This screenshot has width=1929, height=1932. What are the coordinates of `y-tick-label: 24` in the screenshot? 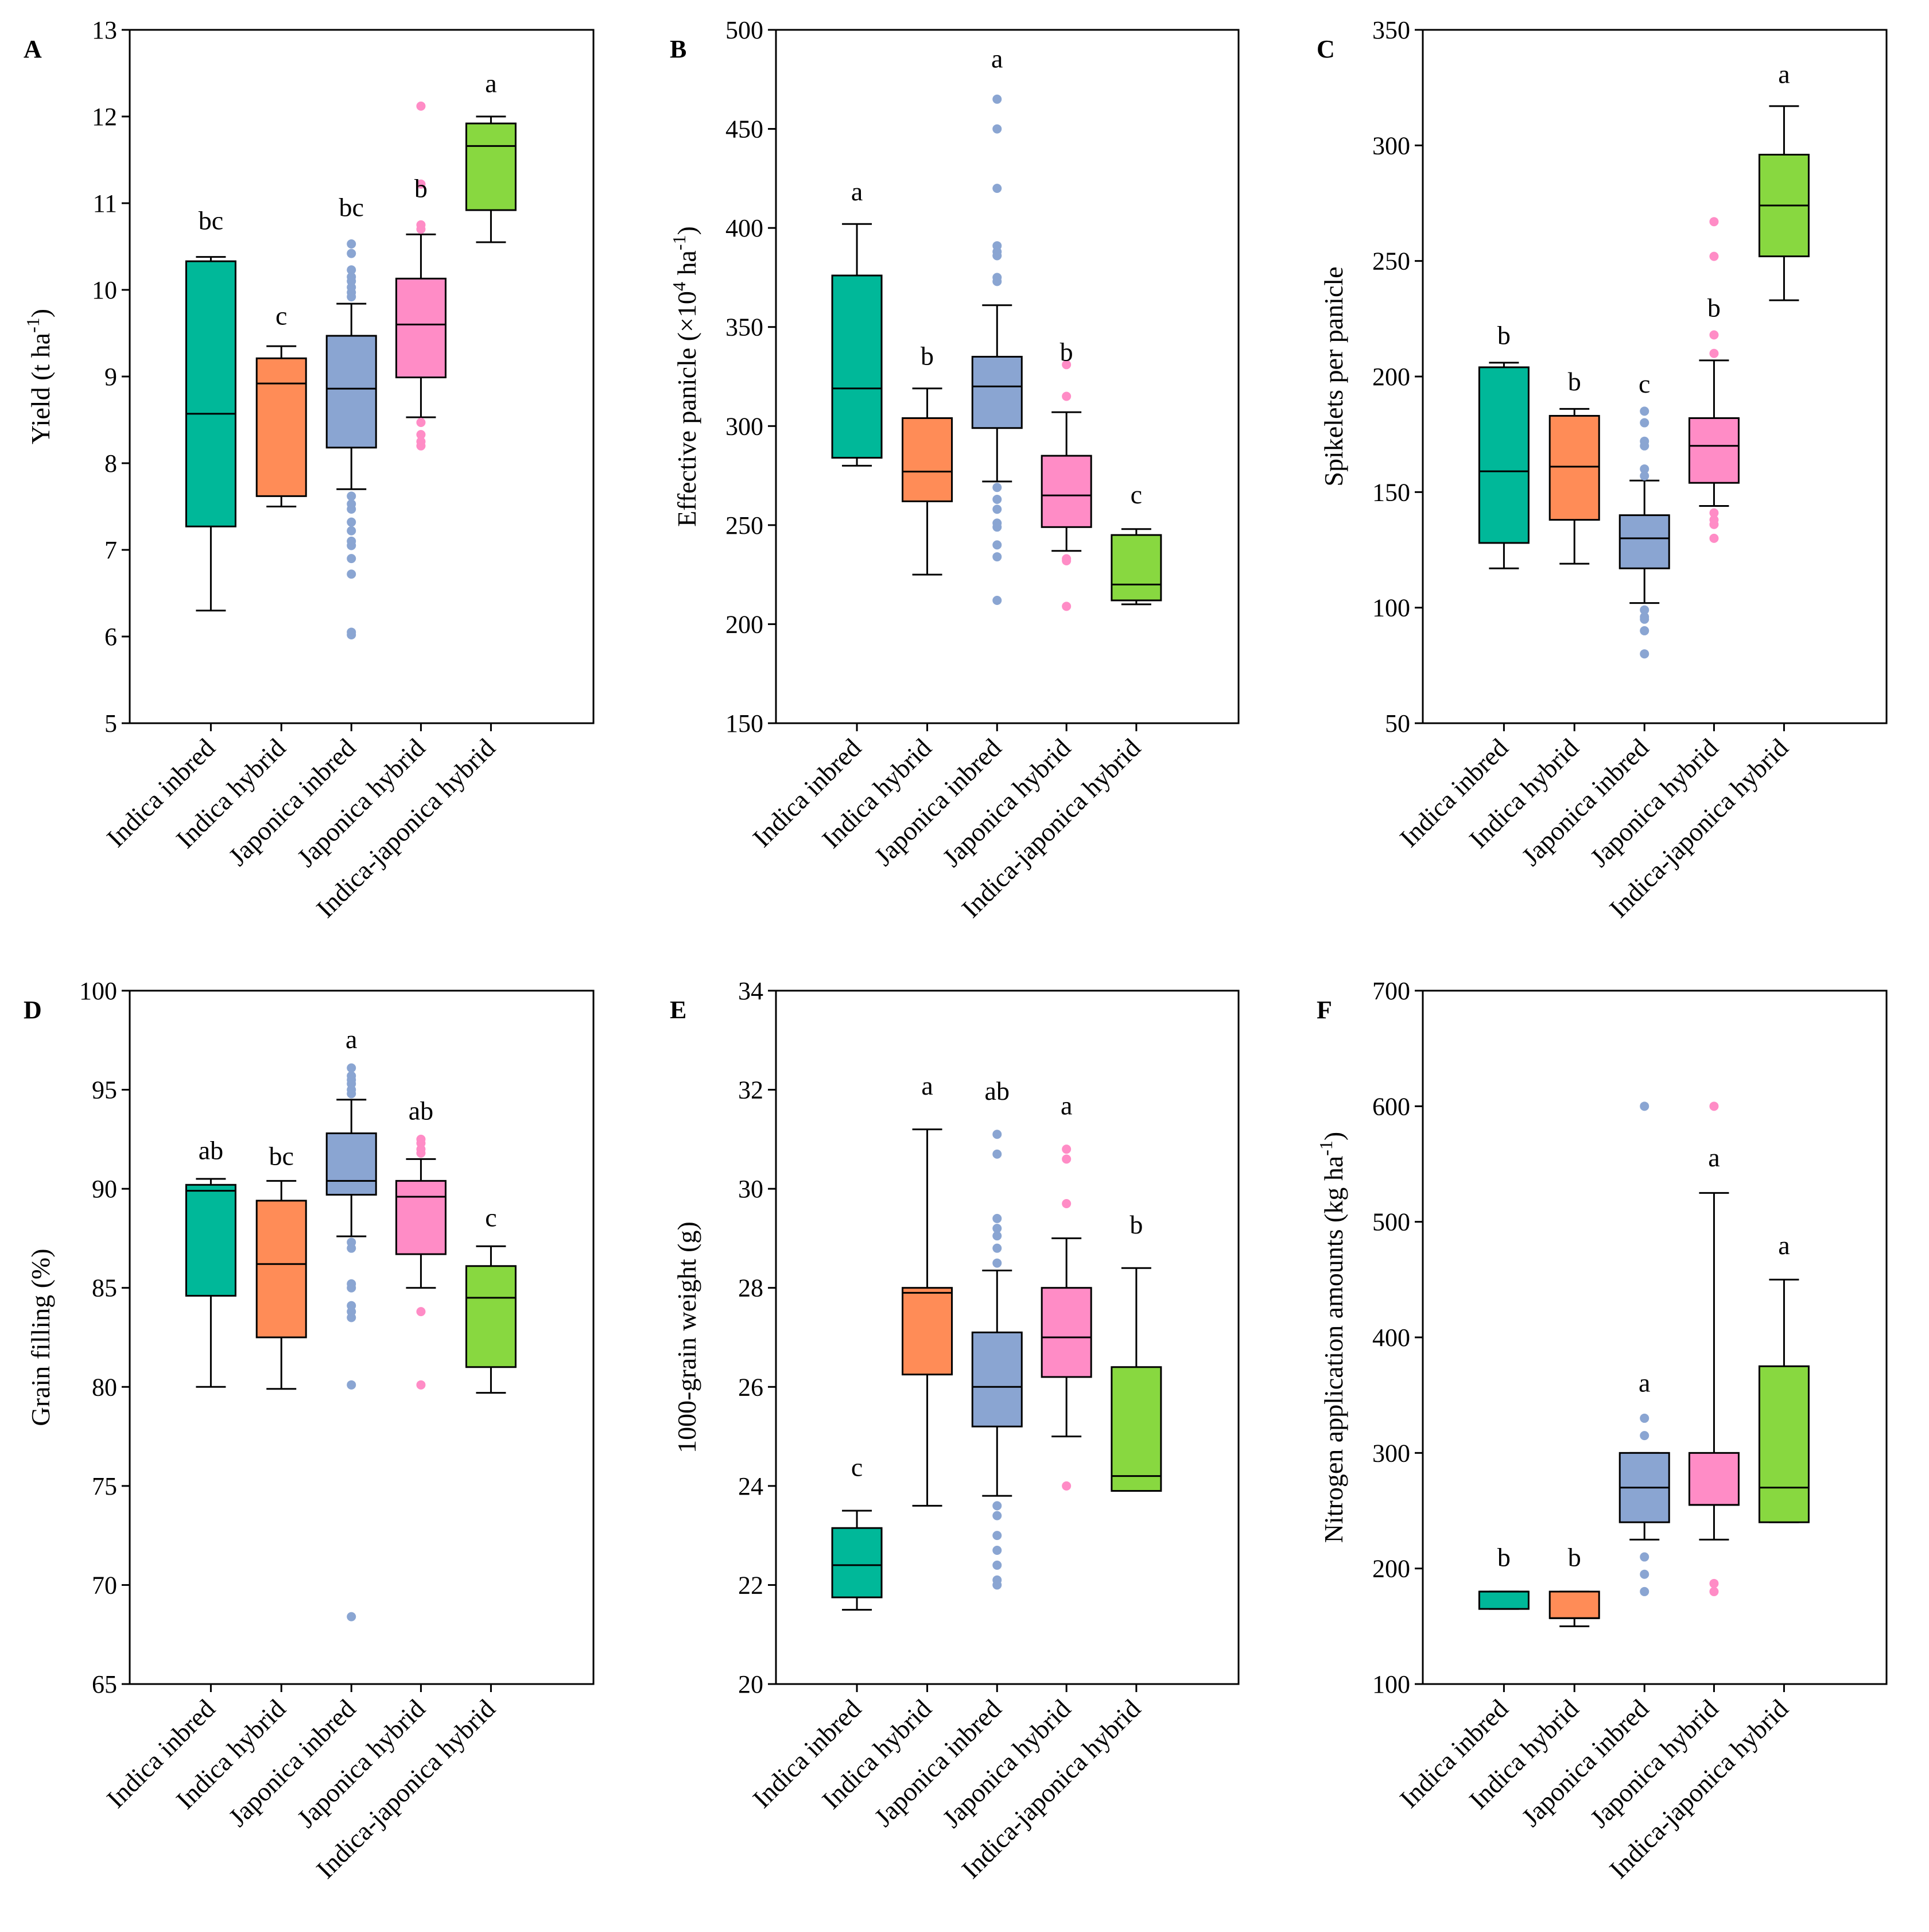 It's located at (751, 1486).